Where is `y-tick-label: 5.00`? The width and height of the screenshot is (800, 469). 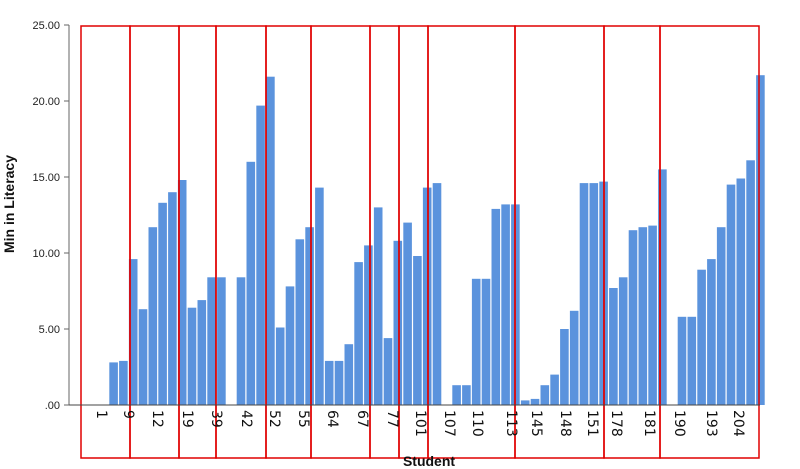 y-tick-label: 5.00 is located at coordinates (49, 330).